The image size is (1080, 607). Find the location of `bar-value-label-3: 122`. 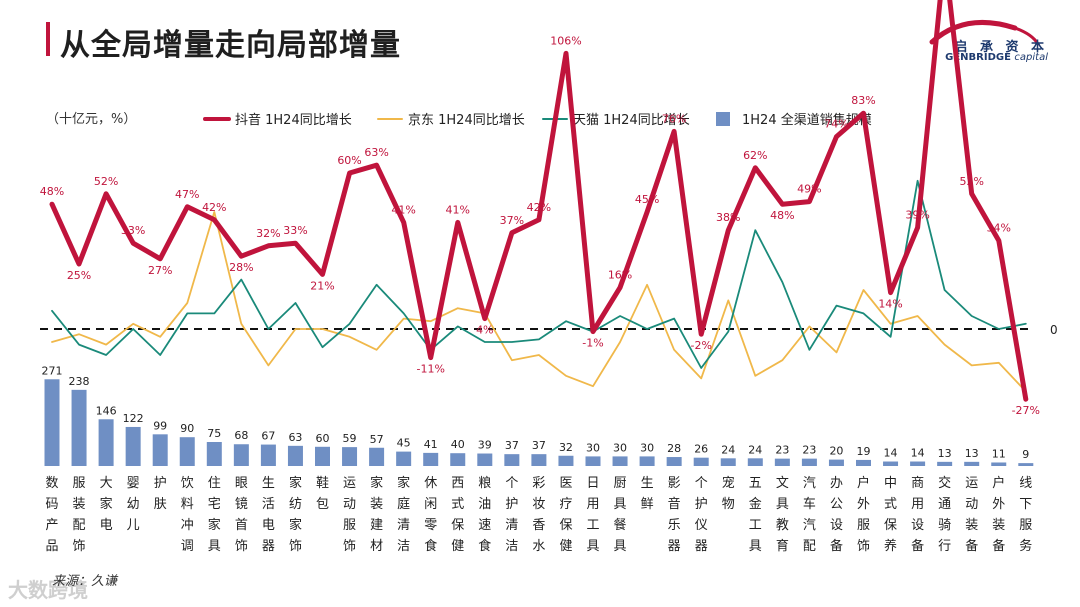

bar-value-label-3: 122 is located at coordinates (133, 418).